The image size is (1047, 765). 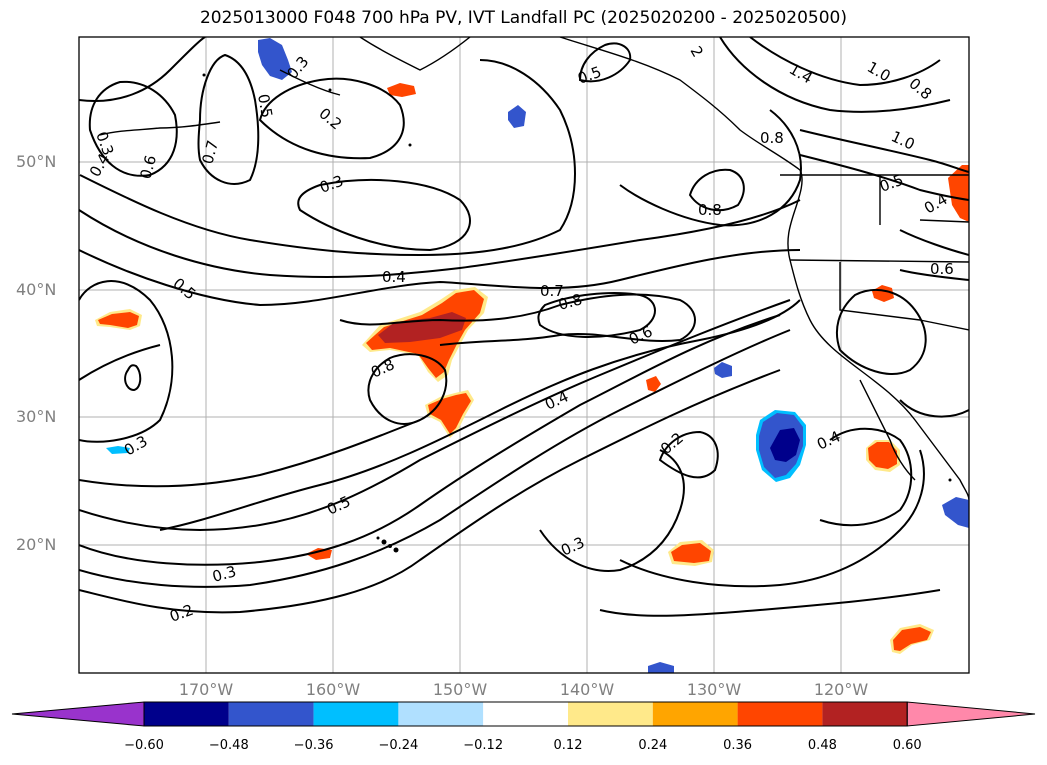 I want to click on colorbar-label: 0.12, so click(x=568, y=745).